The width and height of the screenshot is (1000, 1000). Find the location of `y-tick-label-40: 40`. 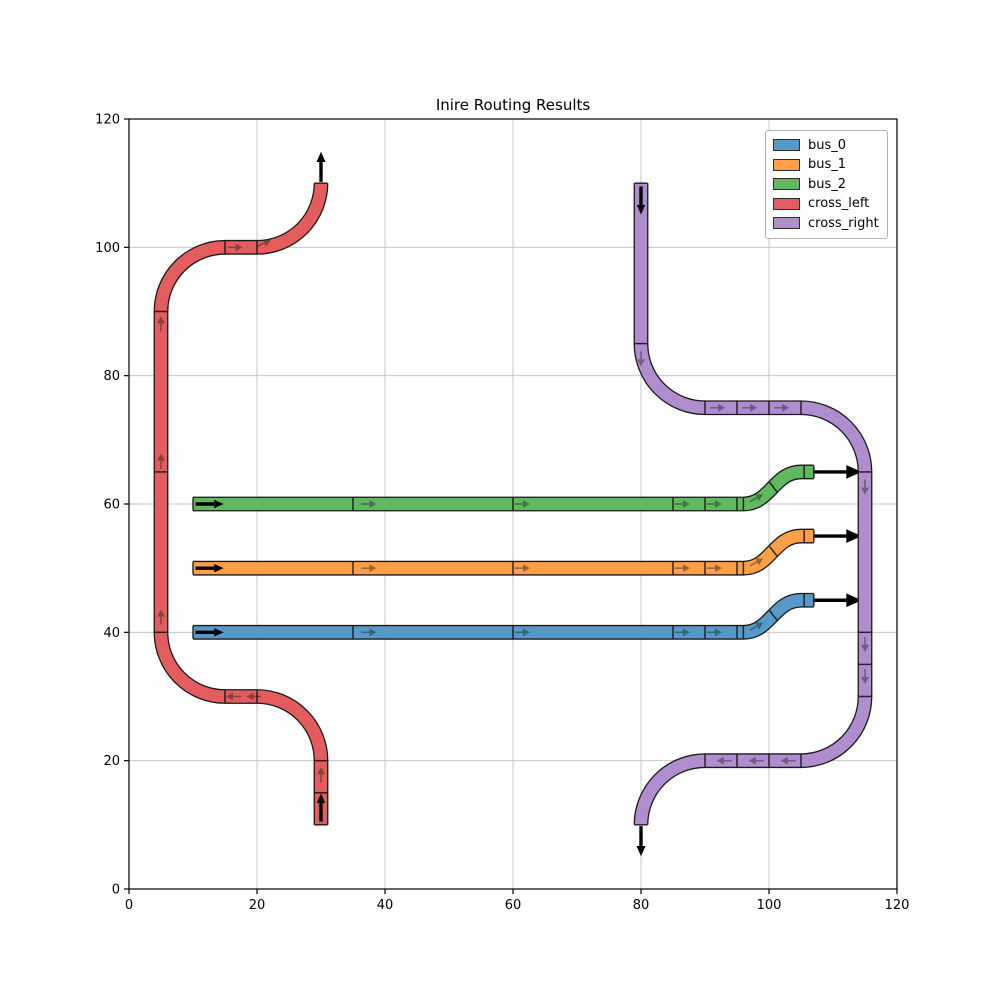

y-tick-label-40: 40 is located at coordinates (111, 633).